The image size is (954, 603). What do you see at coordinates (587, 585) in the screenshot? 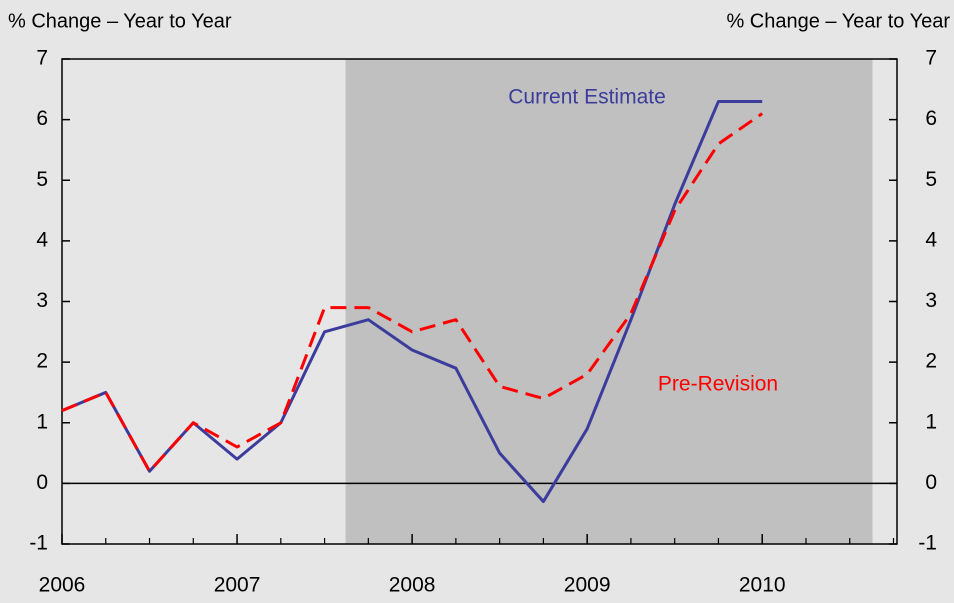
I see `x-tick-label: 2009` at bounding box center [587, 585].